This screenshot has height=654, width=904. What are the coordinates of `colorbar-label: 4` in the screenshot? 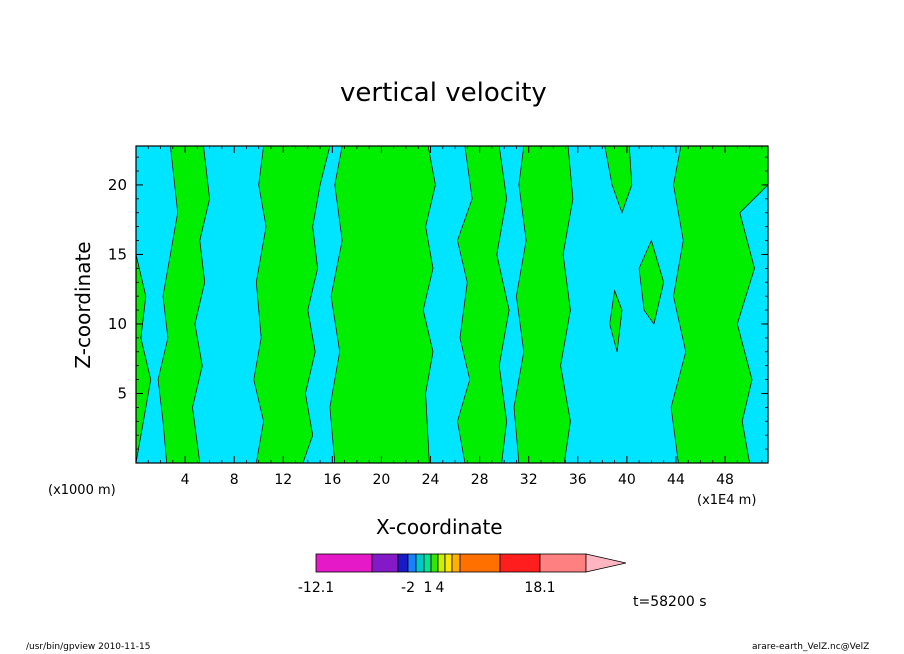 It's located at (440, 588).